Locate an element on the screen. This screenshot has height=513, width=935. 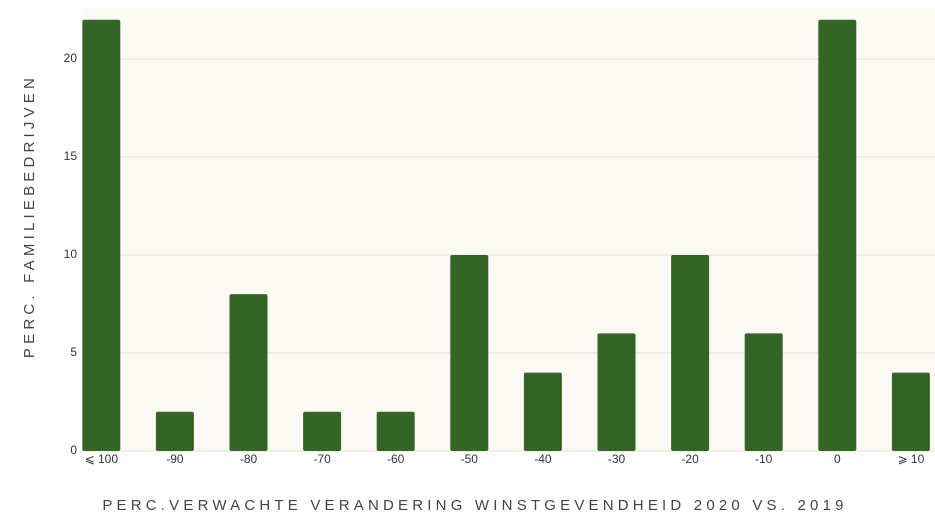
x-tick-label: -40 is located at coordinates (543, 459).